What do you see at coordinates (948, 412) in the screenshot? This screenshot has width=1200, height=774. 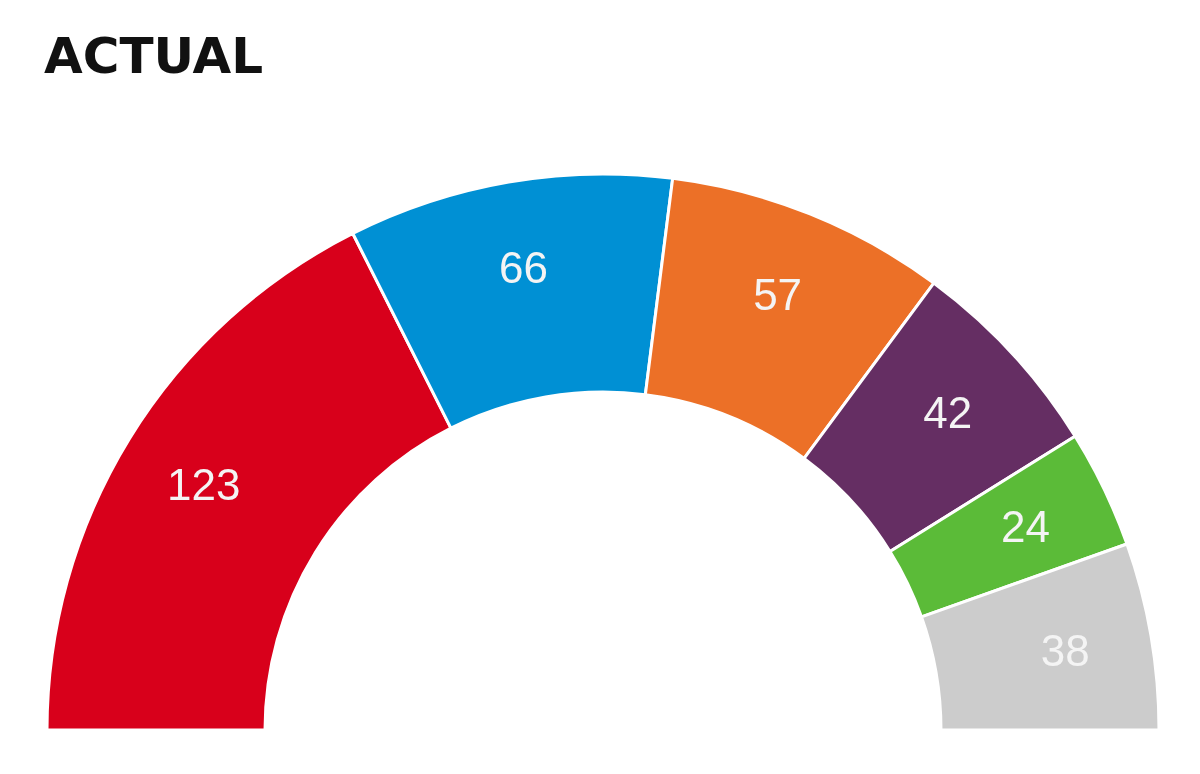 I see `data-label: 42` at bounding box center [948, 412].